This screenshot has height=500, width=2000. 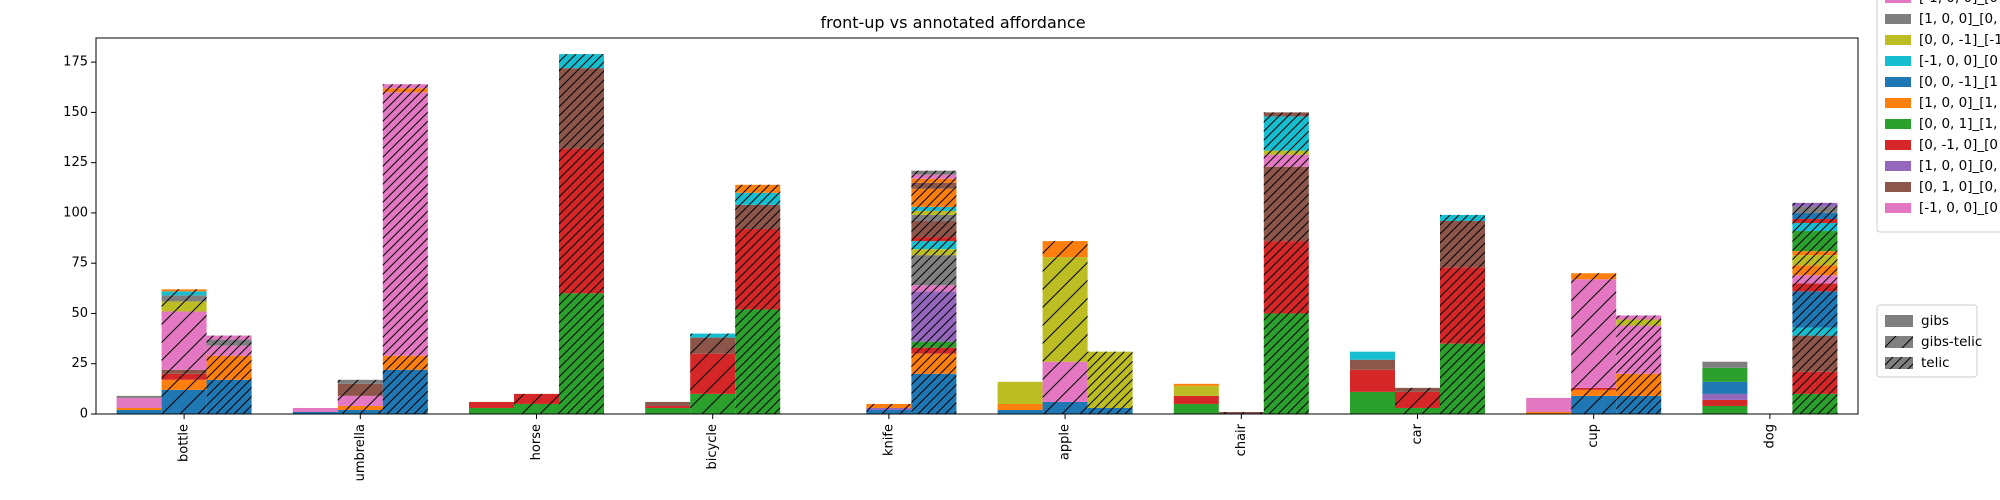 I want to click on bar-hatch-knife-gibs-telic, so click(x=889, y=408).